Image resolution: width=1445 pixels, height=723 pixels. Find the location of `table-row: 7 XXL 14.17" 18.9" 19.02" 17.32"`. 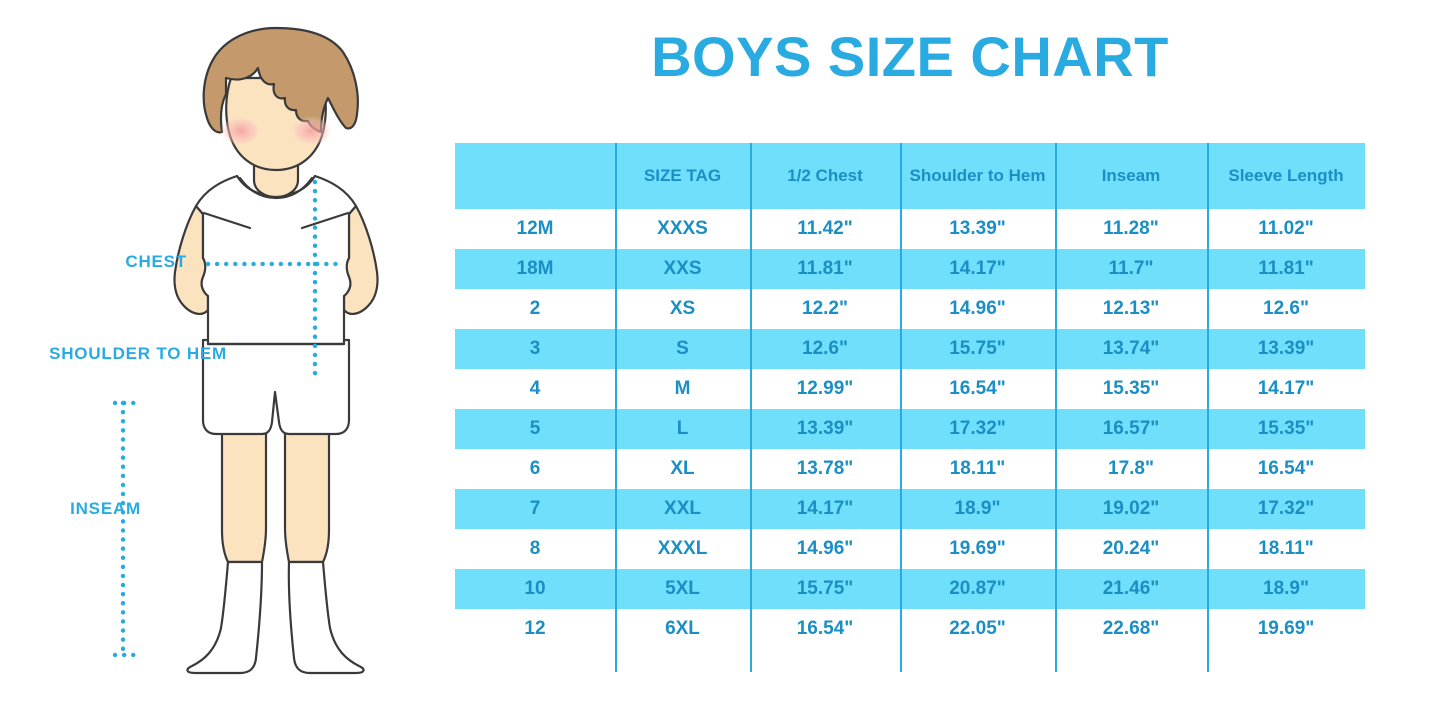

table-row: 7 XXL 14.17" 18.9" 19.02" 17.32" is located at coordinates (910, 509).